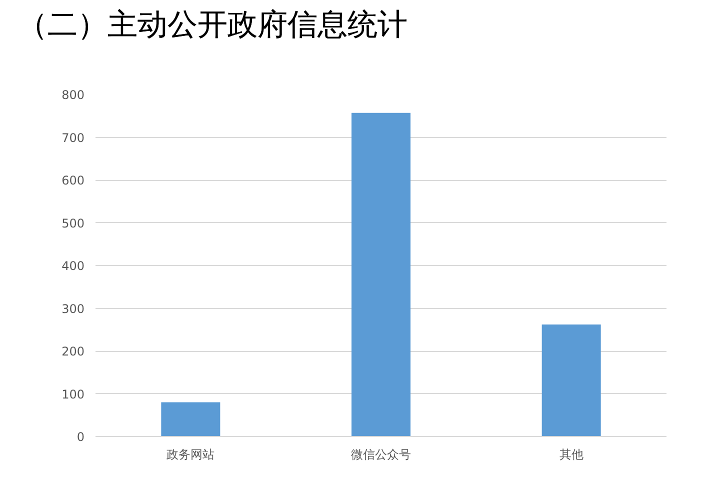 This screenshot has height=486, width=706. Describe the element at coordinates (213, 25) in the screenshot. I see `chart-title: （二）主动公开政府信息统计` at that location.